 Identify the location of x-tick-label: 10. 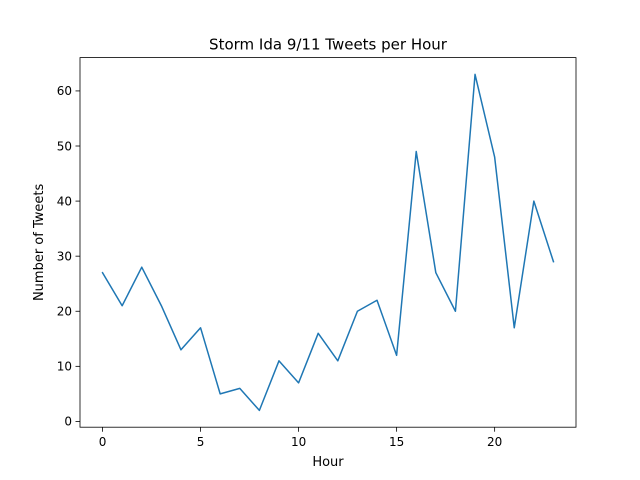
(298, 442).